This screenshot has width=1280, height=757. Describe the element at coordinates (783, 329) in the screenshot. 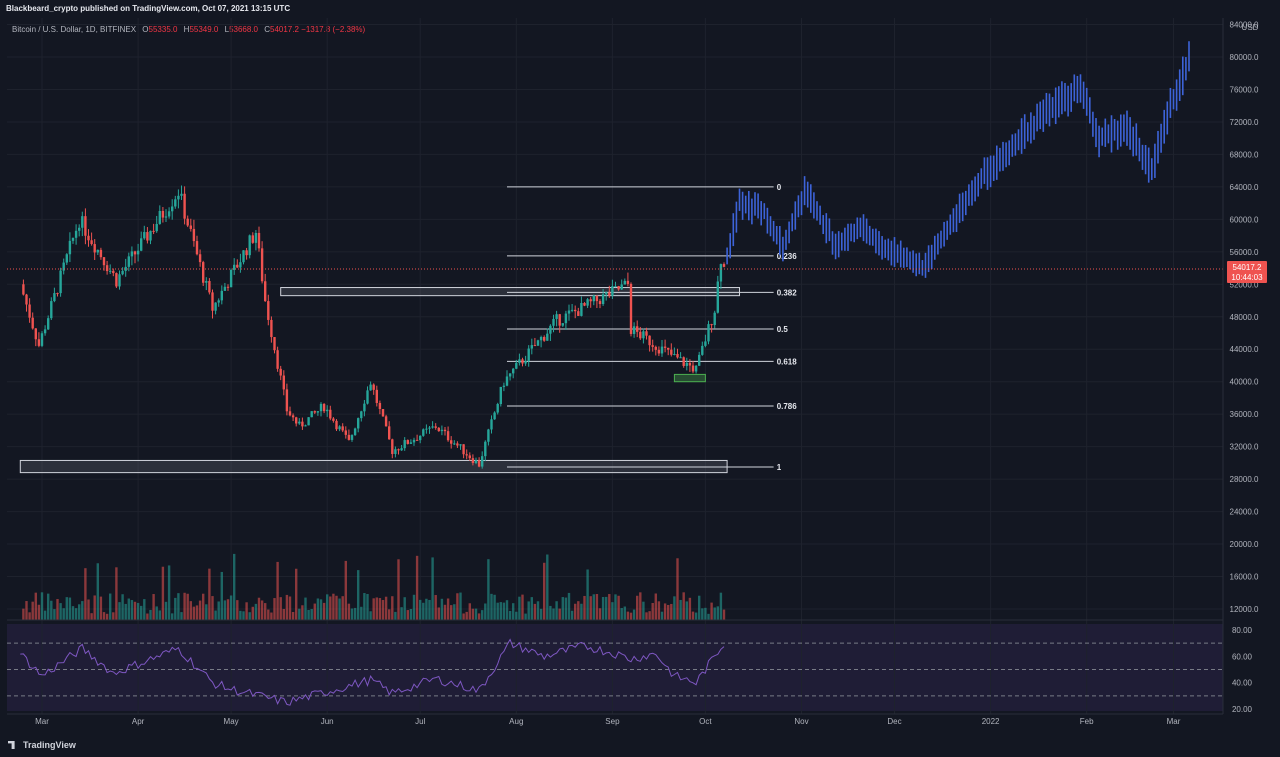

I see `fib-label: 0.5` at that location.